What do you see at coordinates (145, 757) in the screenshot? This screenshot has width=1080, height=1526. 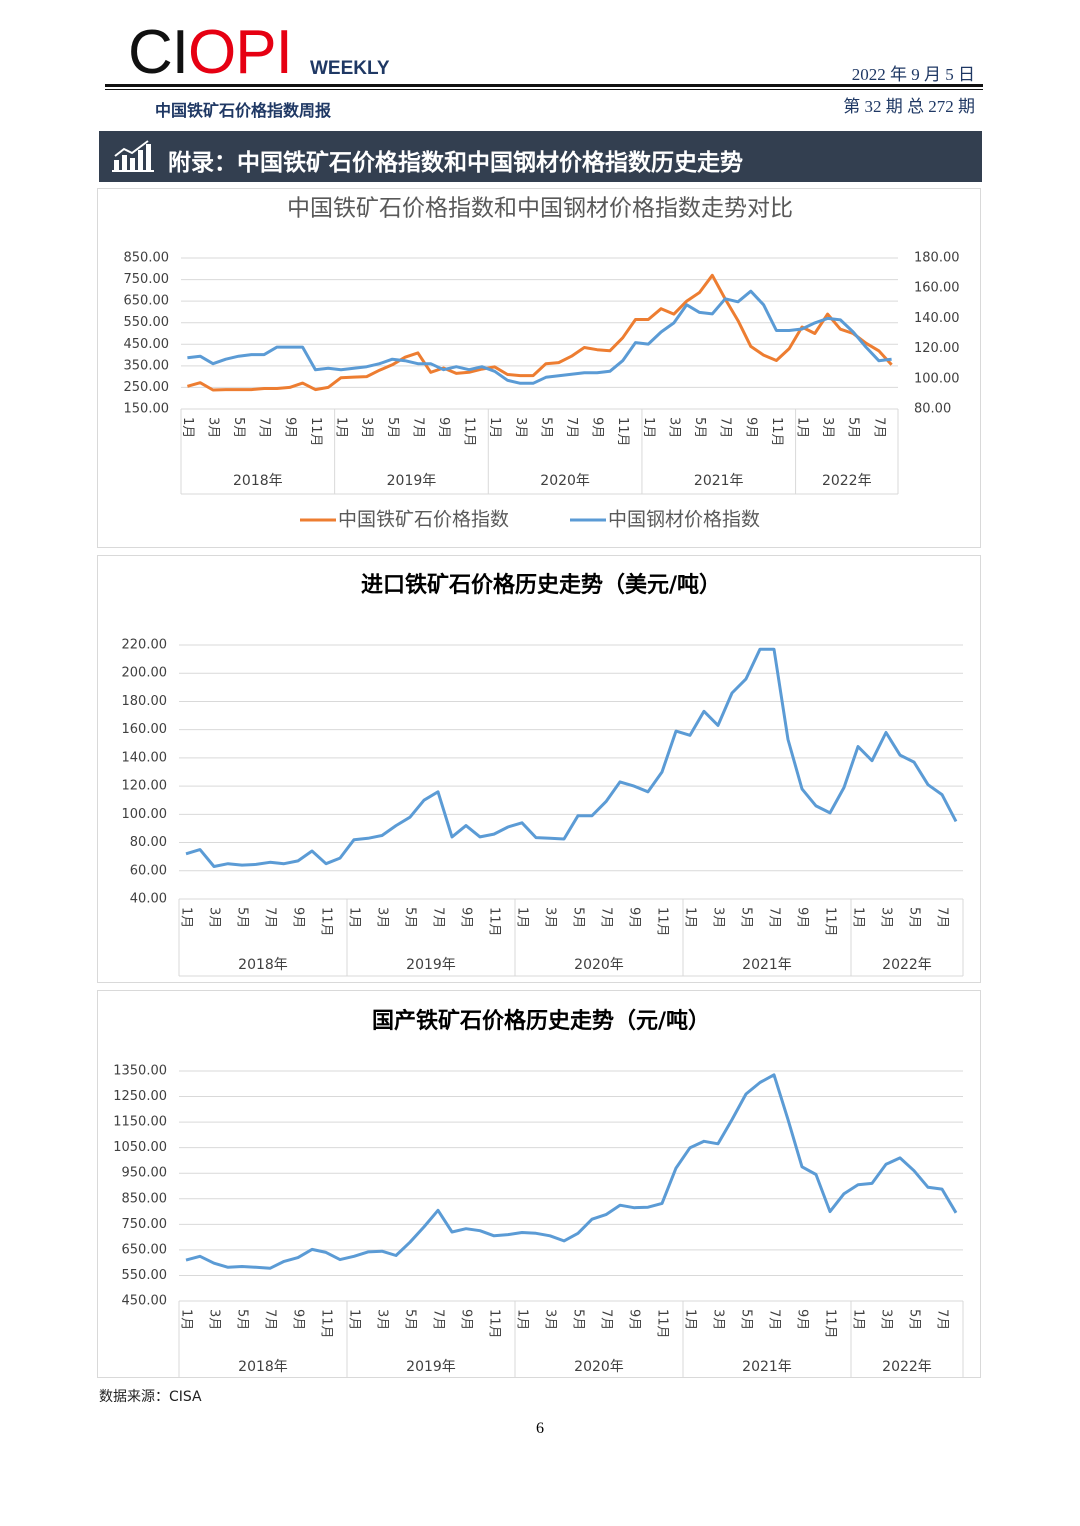 I see `y-tick-label: 140.00` at bounding box center [145, 757].